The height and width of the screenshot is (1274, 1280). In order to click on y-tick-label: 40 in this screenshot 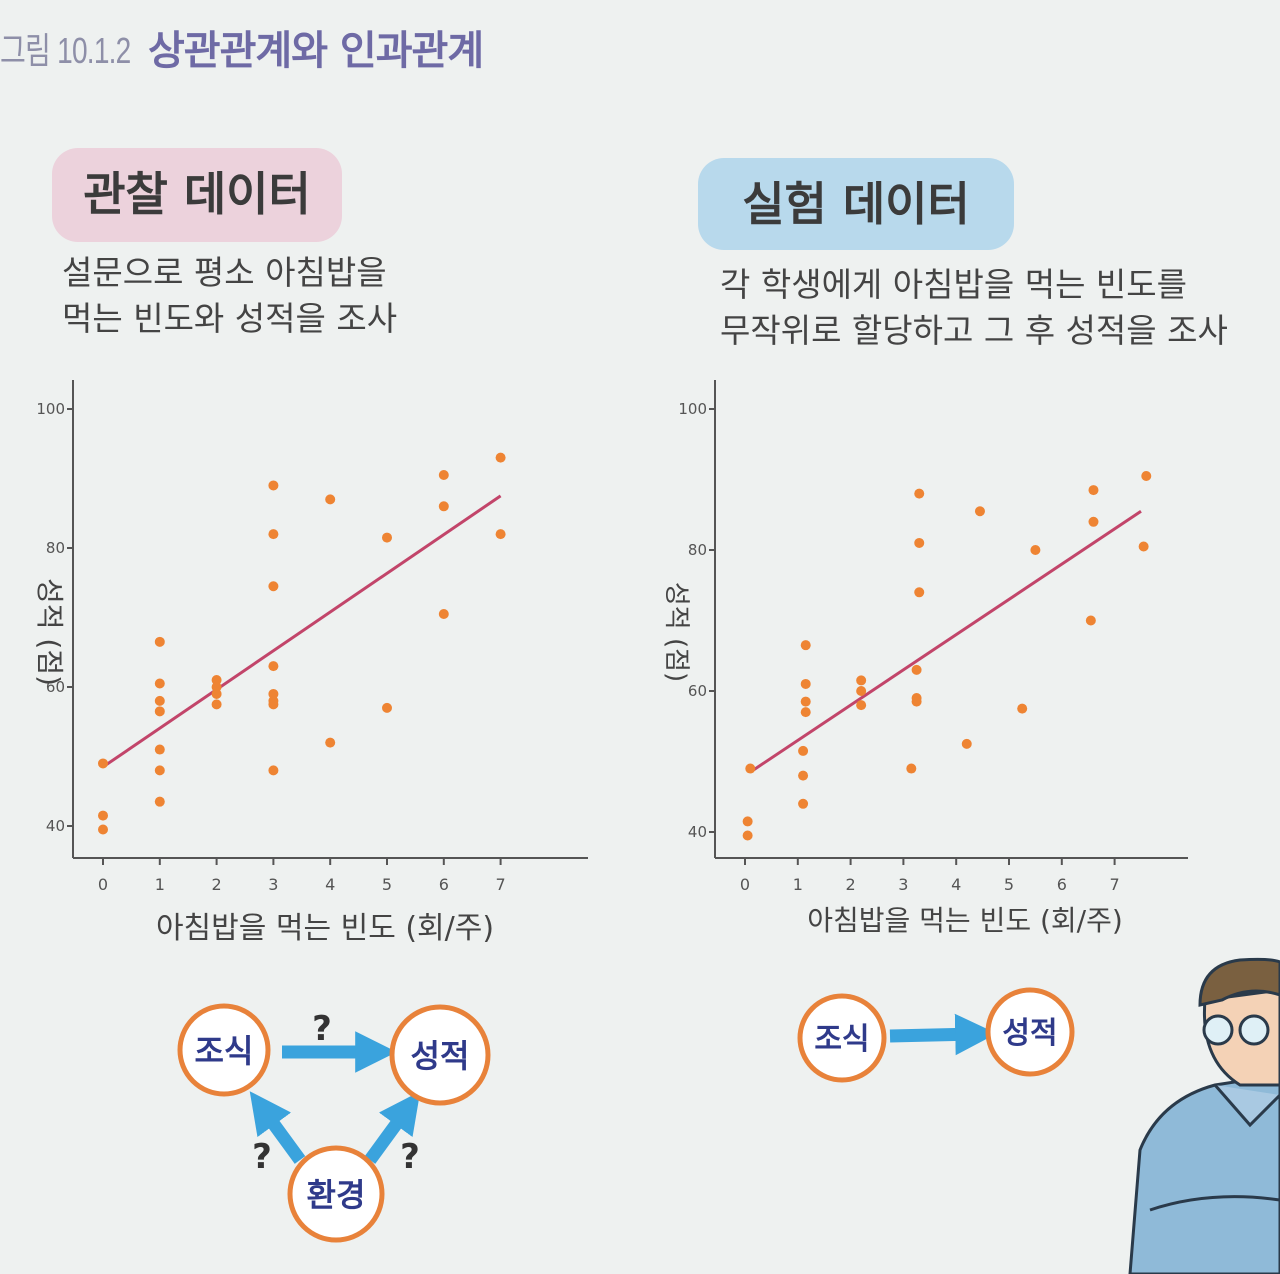, I will do `click(697, 832)`.